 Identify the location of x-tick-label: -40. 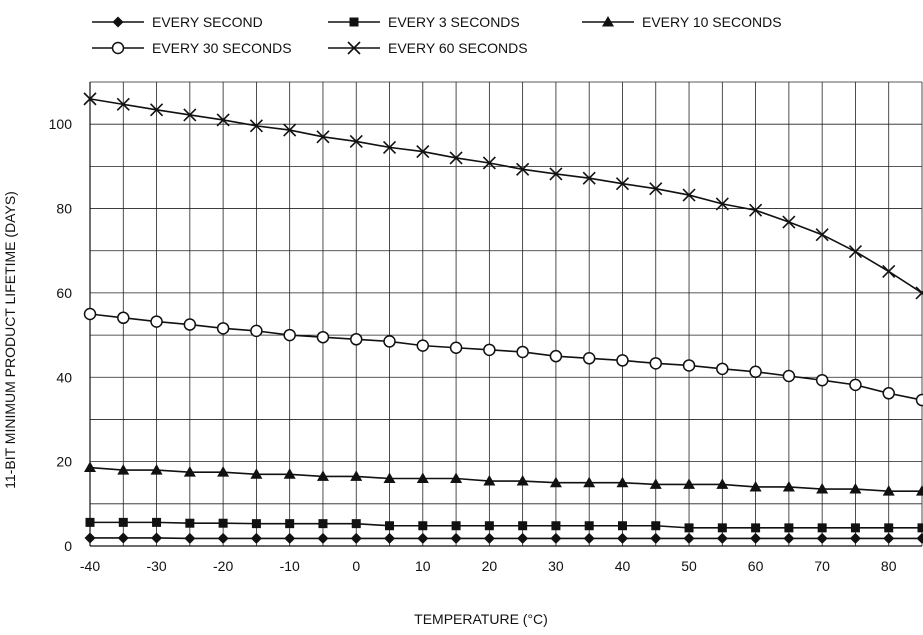
(90, 566).